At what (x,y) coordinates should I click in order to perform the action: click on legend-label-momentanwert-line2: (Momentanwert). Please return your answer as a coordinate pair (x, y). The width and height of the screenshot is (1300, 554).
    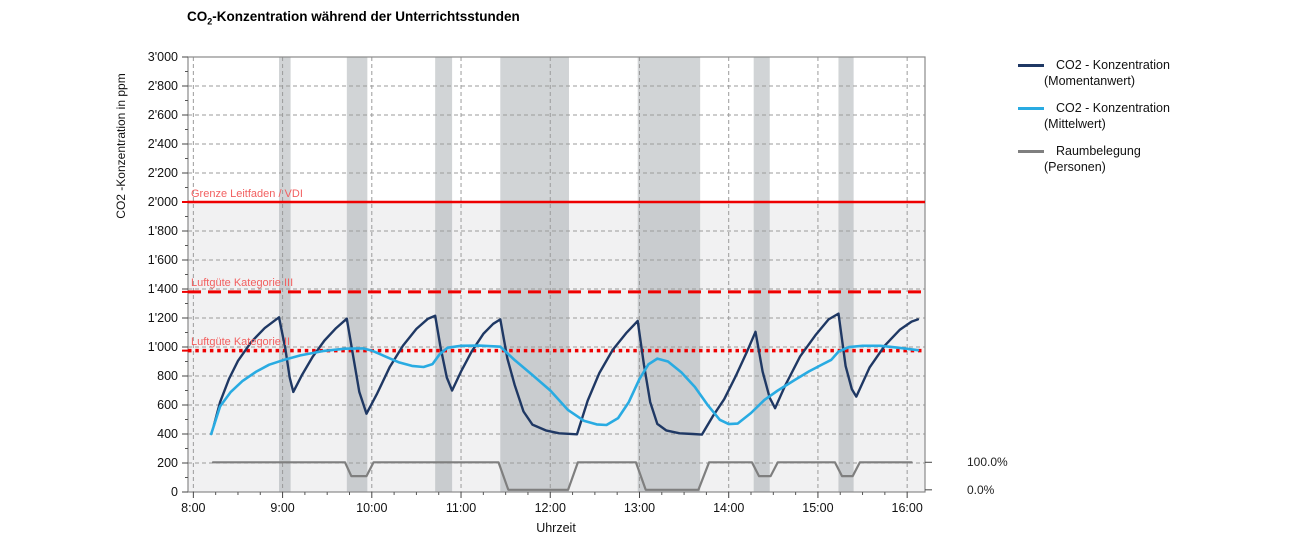
    Looking at the image, I should click on (1089, 81).